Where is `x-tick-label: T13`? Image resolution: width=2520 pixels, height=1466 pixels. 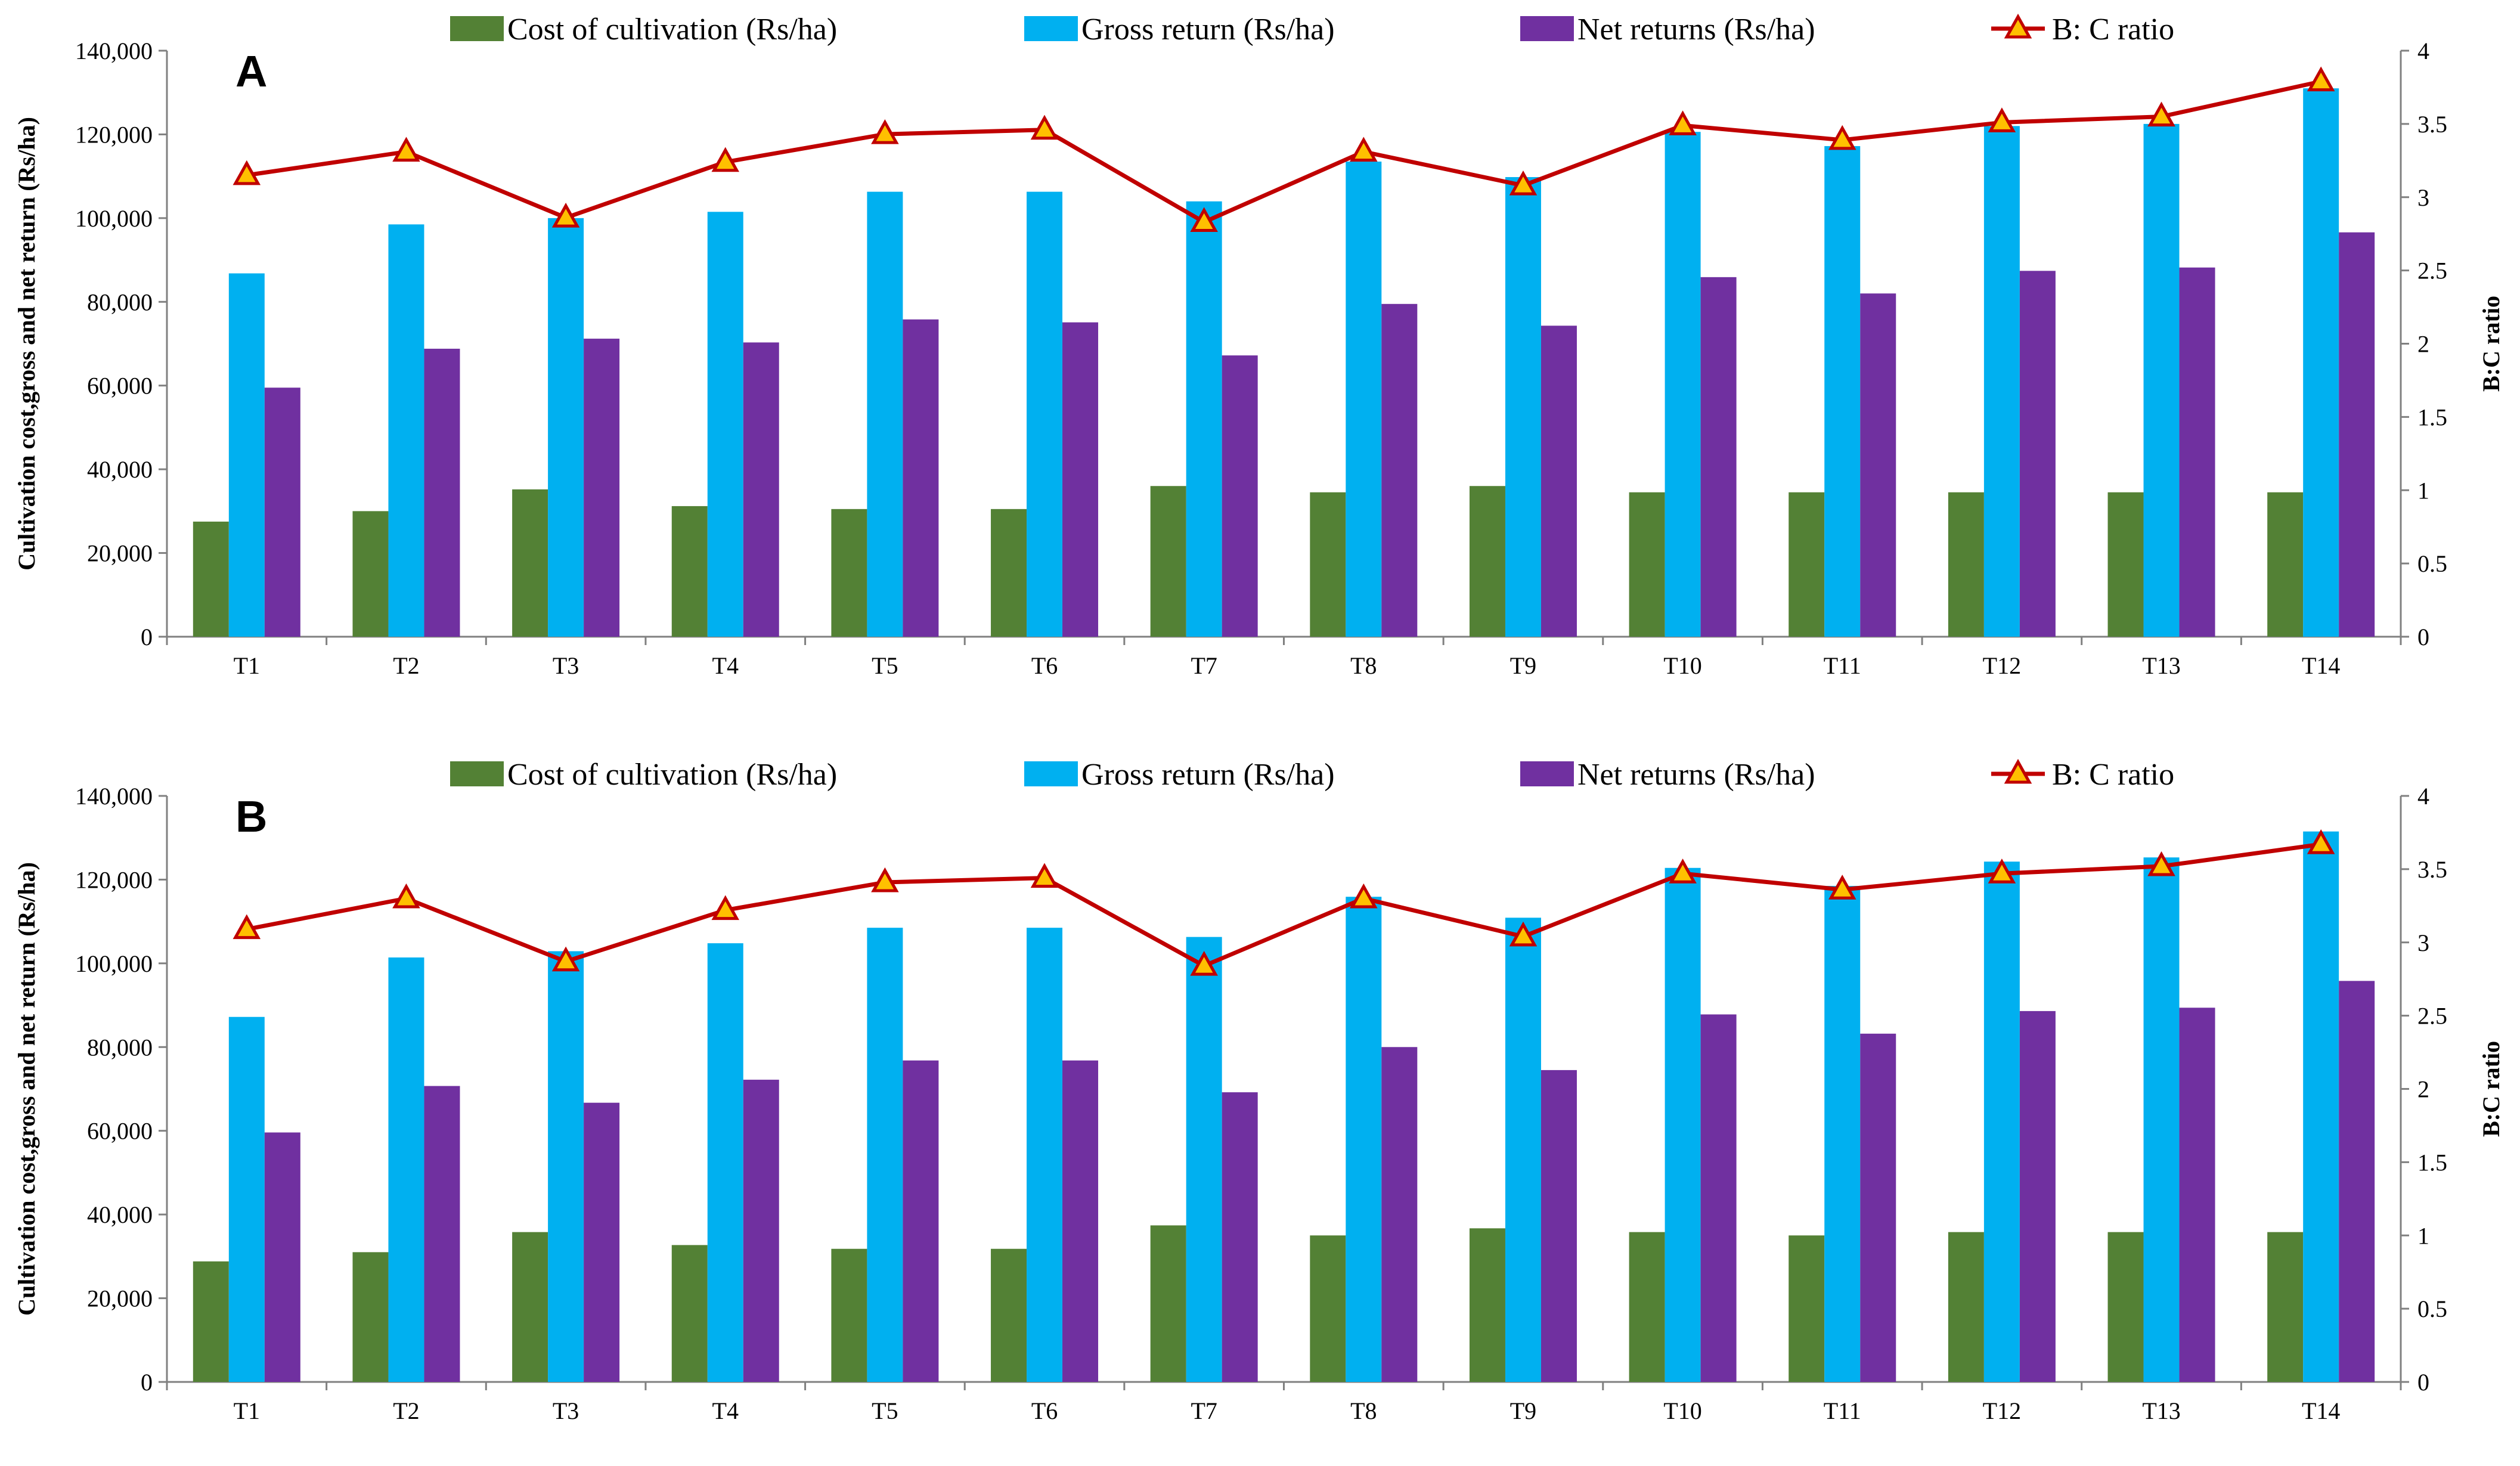
x-tick-label: T13 is located at coordinates (2161, 666).